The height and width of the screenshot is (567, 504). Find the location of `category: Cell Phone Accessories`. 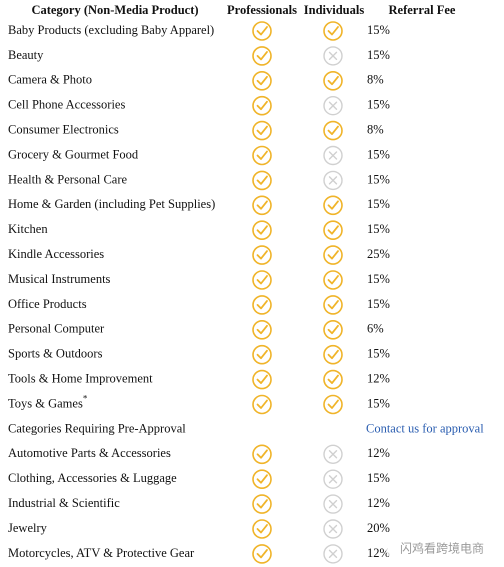

category: Cell Phone Accessories is located at coordinates (66, 105).